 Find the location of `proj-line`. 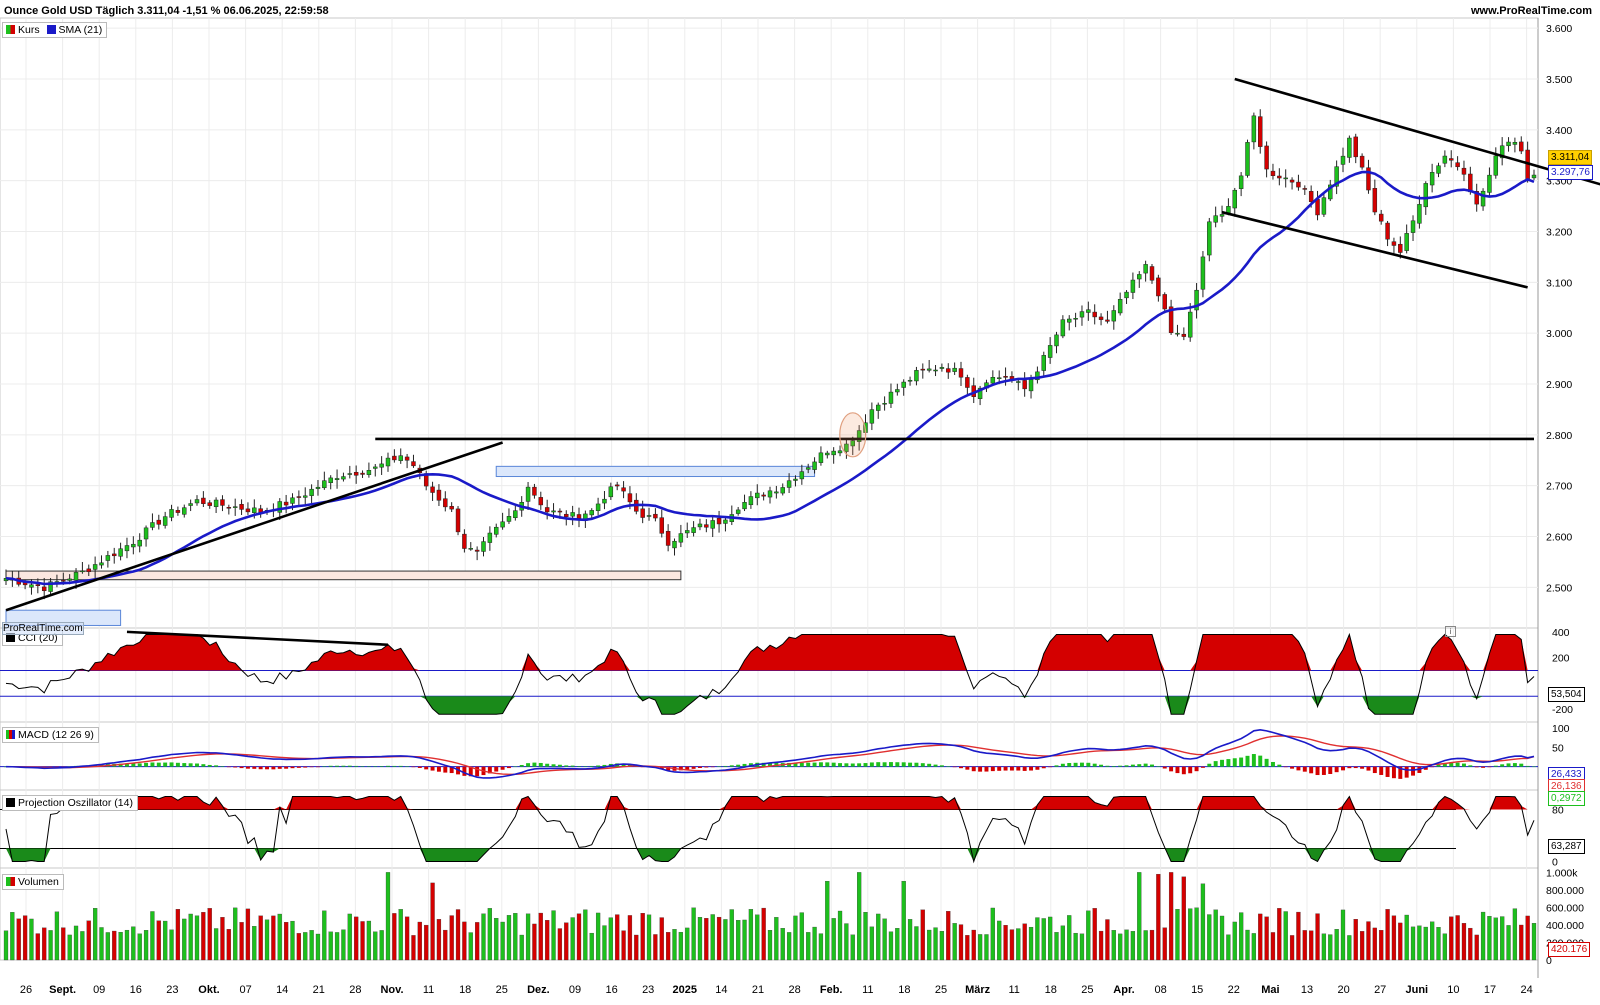

proj-line is located at coordinates (770, 829).